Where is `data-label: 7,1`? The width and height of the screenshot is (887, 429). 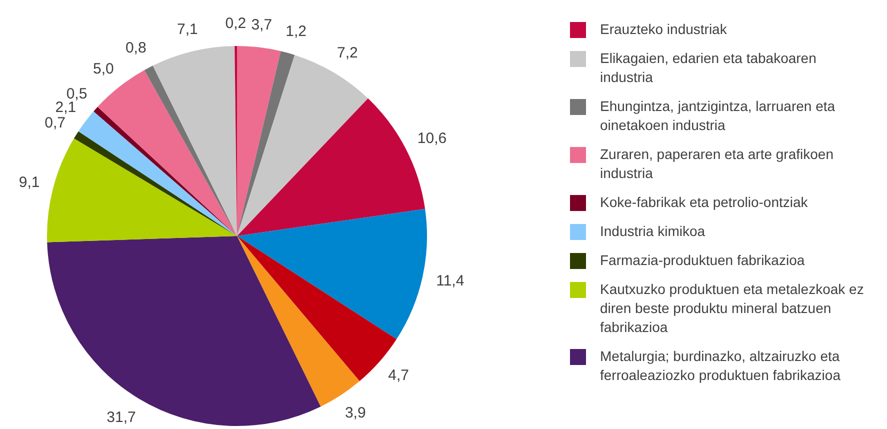
data-label: 7,1 is located at coordinates (187, 29).